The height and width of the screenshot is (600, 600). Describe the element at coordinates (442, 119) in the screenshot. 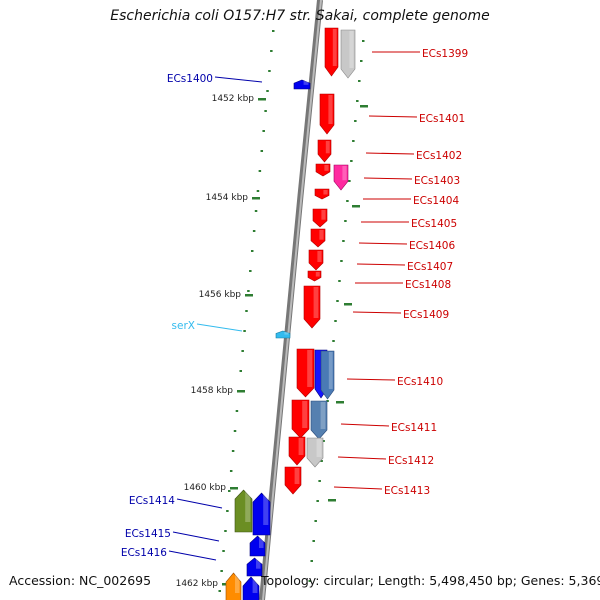

I see `gene-label-ecs1401: ECs1401` at that location.